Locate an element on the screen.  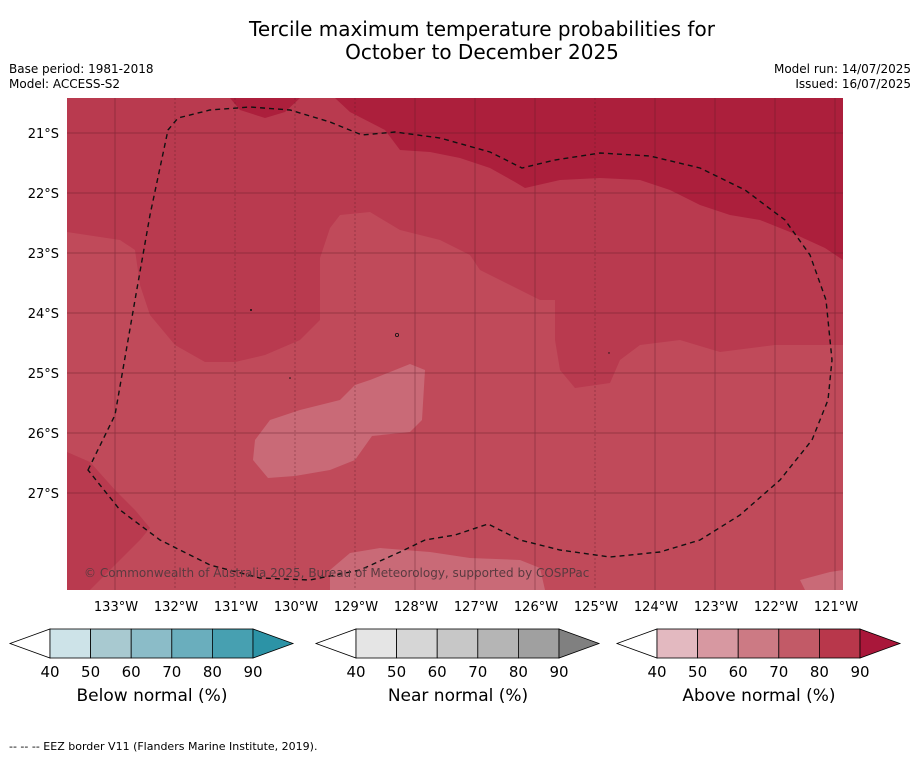
lon-label: 123°W is located at coordinates (716, 607).